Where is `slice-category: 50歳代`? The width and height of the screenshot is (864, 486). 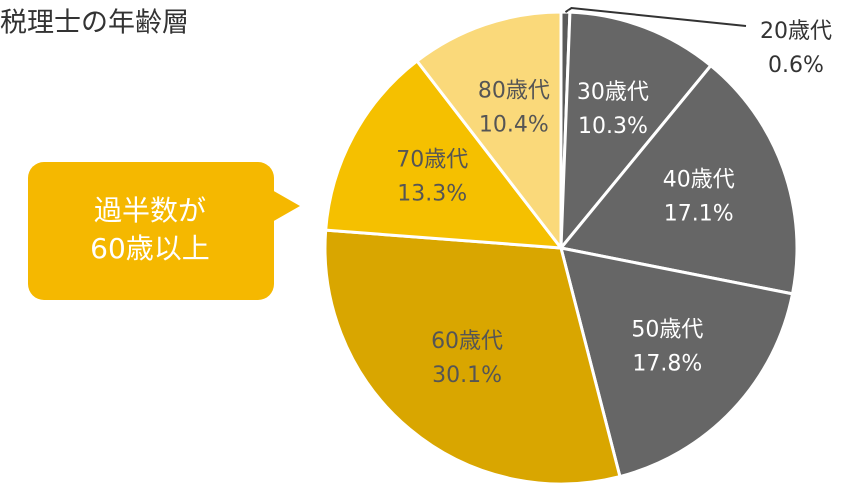 slice-category: 50歳代 is located at coordinates (667, 329).